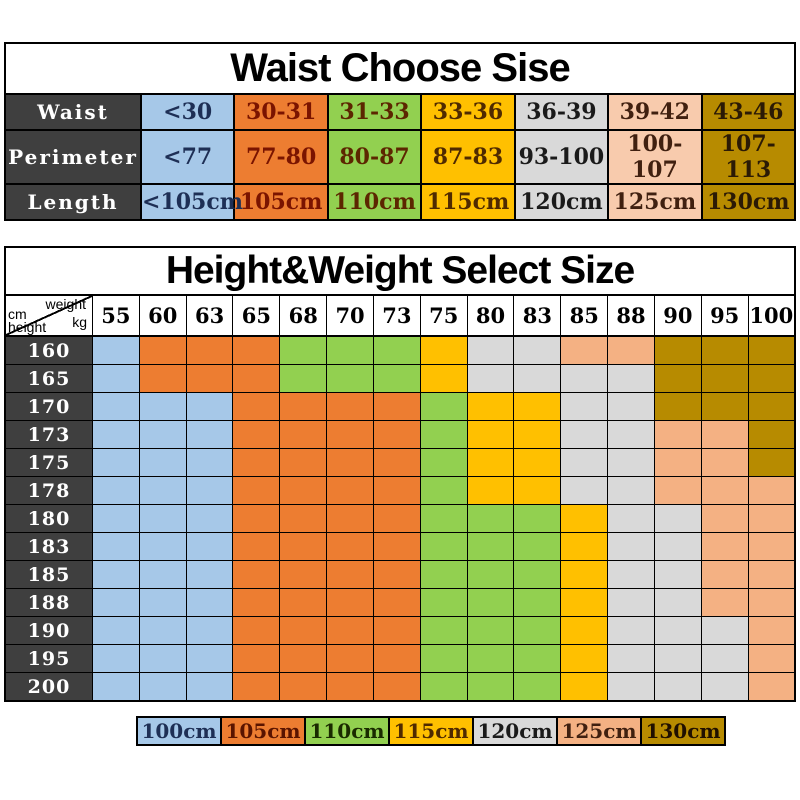  What do you see at coordinates (599, 731) in the screenshot?
I see `legend-item: 125cm` at bounding box center [599, 731].